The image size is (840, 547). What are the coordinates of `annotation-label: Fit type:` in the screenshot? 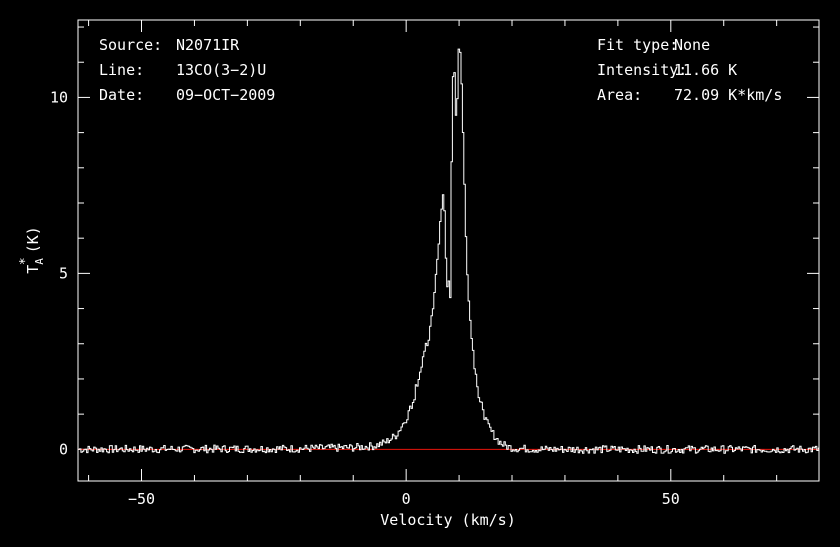 It's located at (637, 45).